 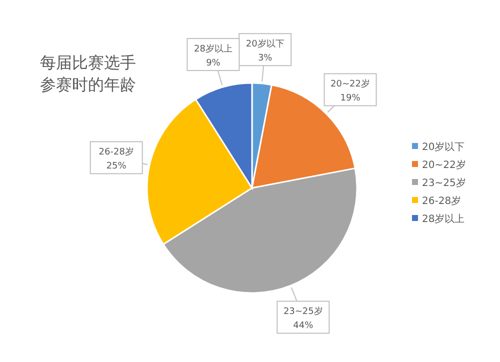 I want to click on text: 每届比赛选手参赛时的年龄, so click(x=88, y=73).